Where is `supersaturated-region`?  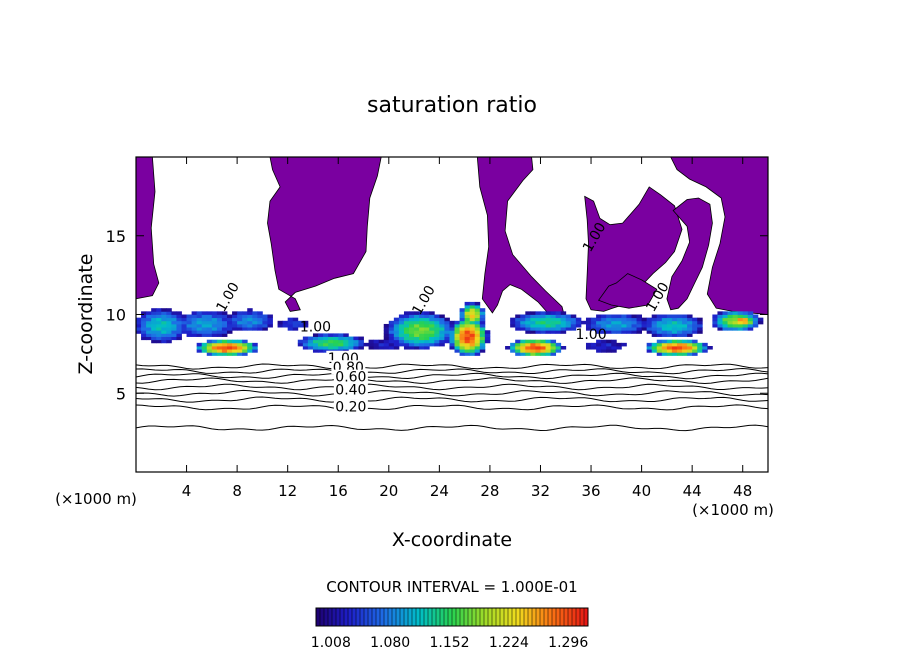 supersaturated-region is located at coordinates (521, 236).